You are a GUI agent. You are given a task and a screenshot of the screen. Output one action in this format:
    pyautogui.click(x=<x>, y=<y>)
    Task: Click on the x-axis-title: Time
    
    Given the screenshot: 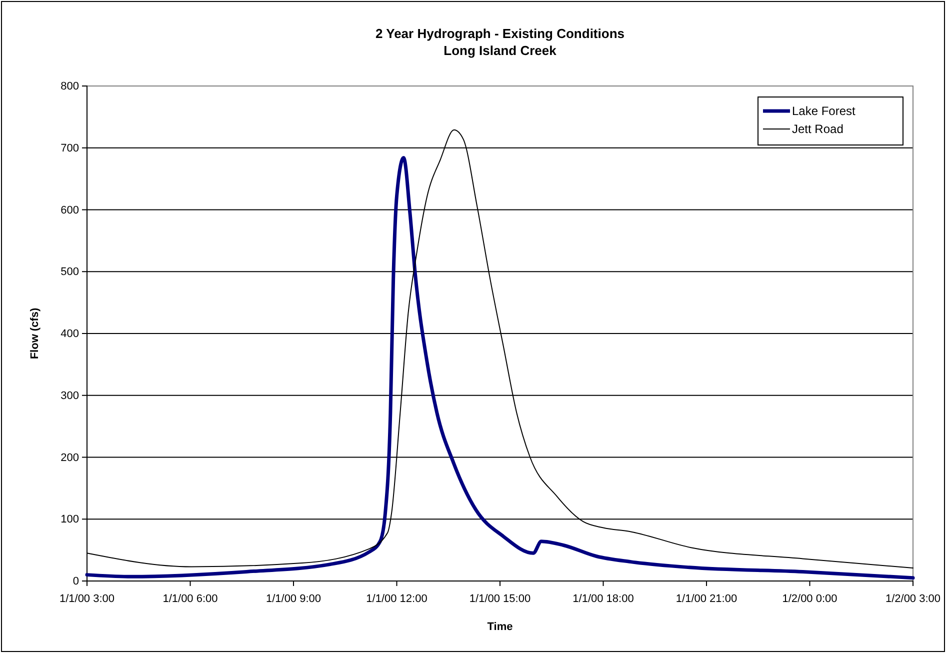 What is the action you would take?
    pyautogui.click(x=500, y=627)
    